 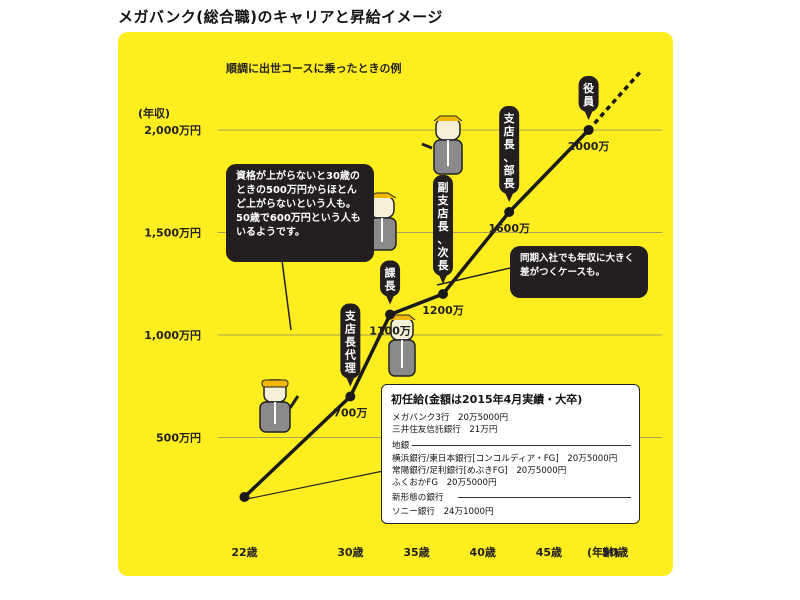 I want to click on role-label: 役員, so click(x=588, y=94).